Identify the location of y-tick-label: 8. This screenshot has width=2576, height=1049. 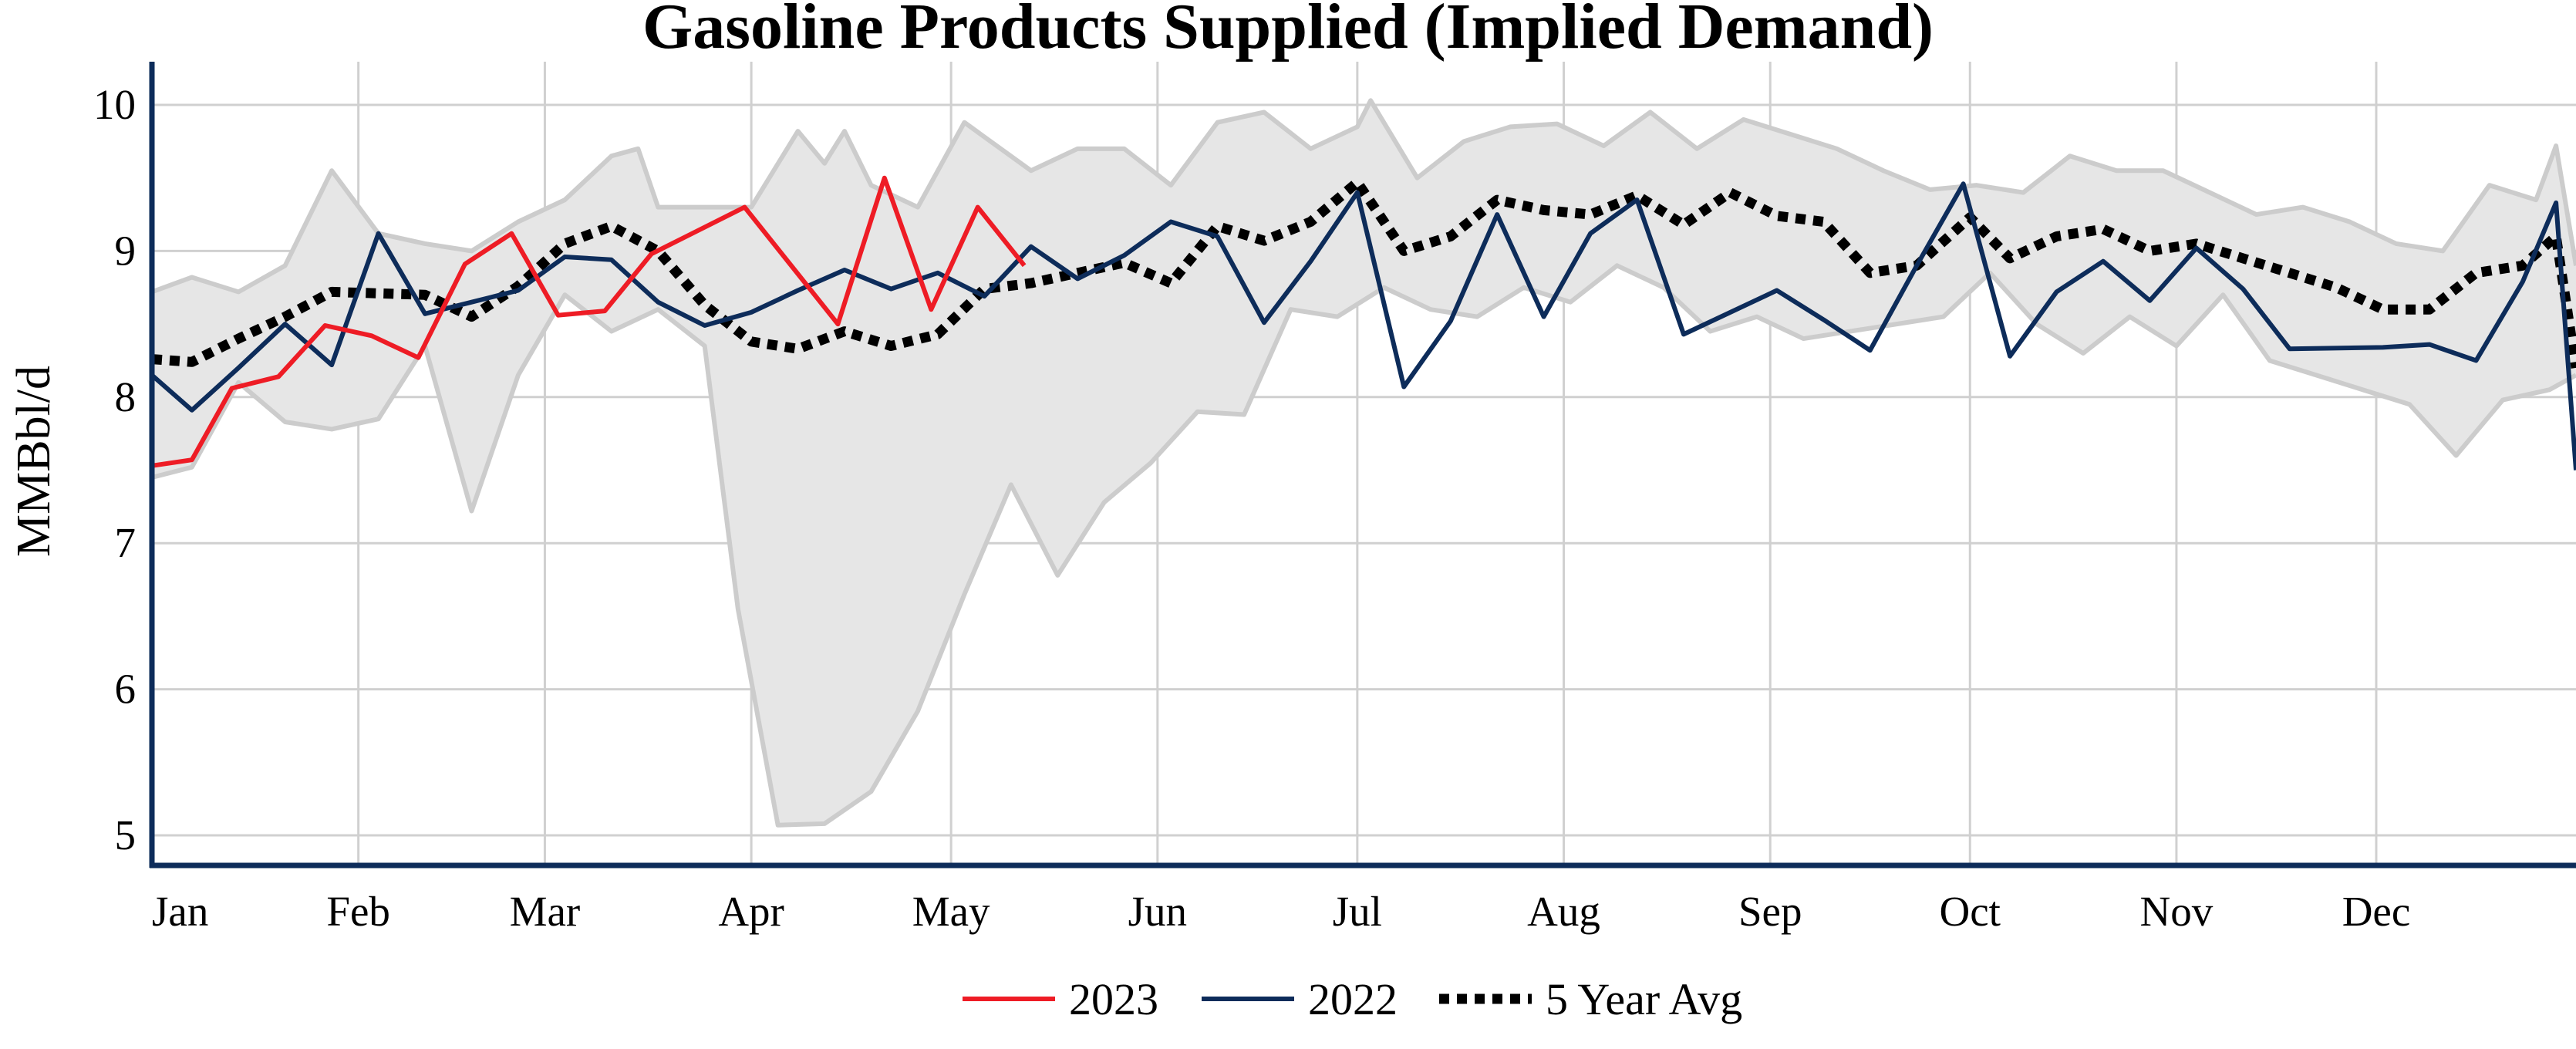
(126, 396).